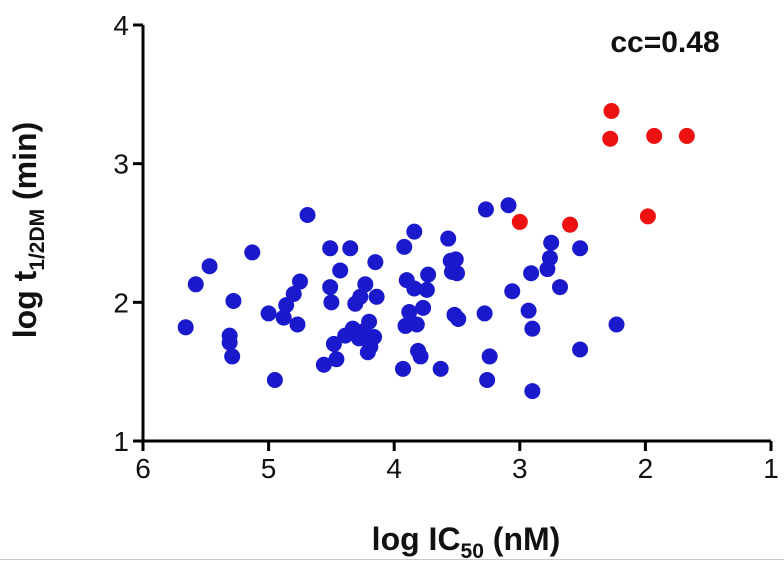 The height and width of the screenshot is (562, 784). I want to click on annotation-cc: cc=0.48, so click(664, 42).